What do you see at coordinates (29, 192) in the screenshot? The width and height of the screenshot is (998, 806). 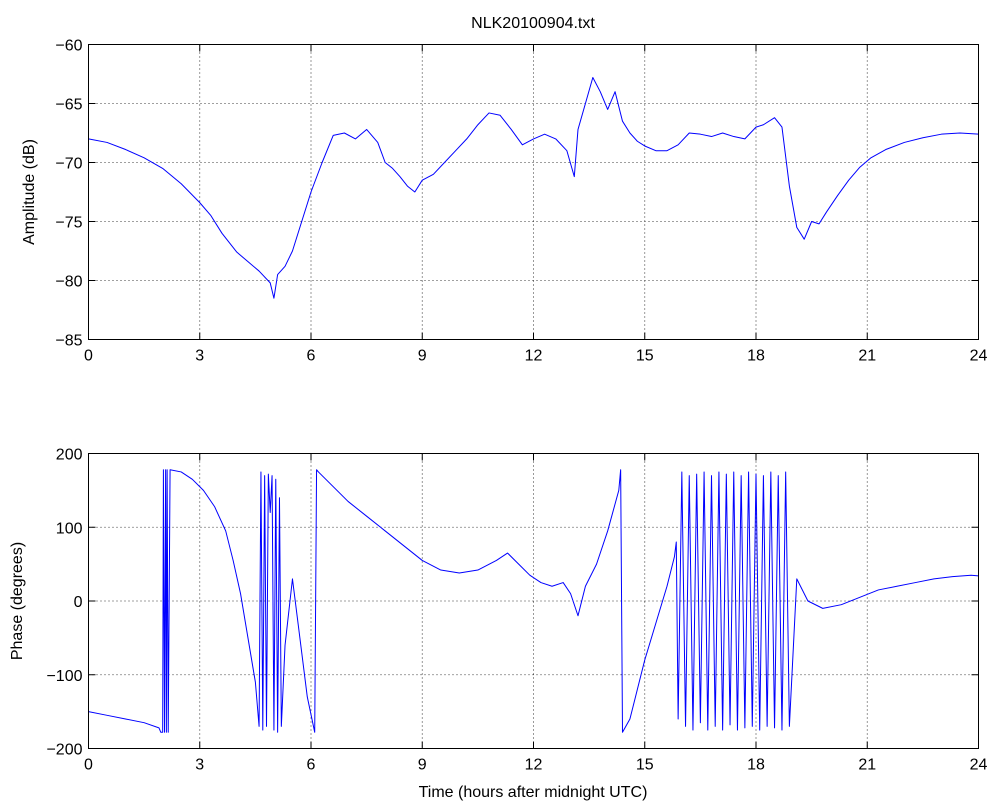 I see `amplitude-y-axis-label: Amplitude (dB)` at bounding box center [29, 192].